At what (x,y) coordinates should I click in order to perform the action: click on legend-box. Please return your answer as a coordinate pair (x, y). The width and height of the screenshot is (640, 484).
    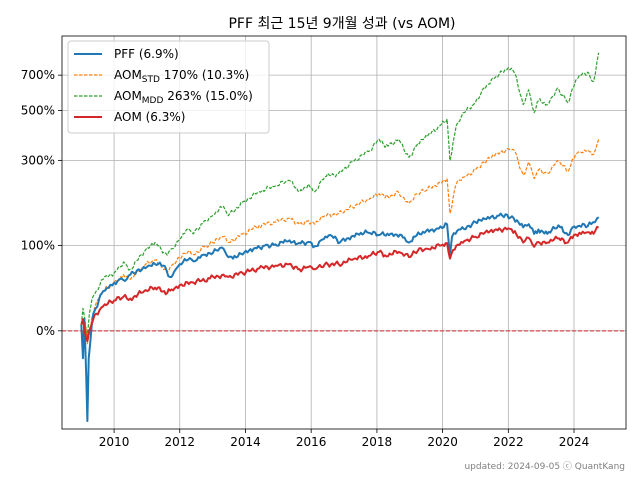
    Looking at the image, I should click on (168, 87).